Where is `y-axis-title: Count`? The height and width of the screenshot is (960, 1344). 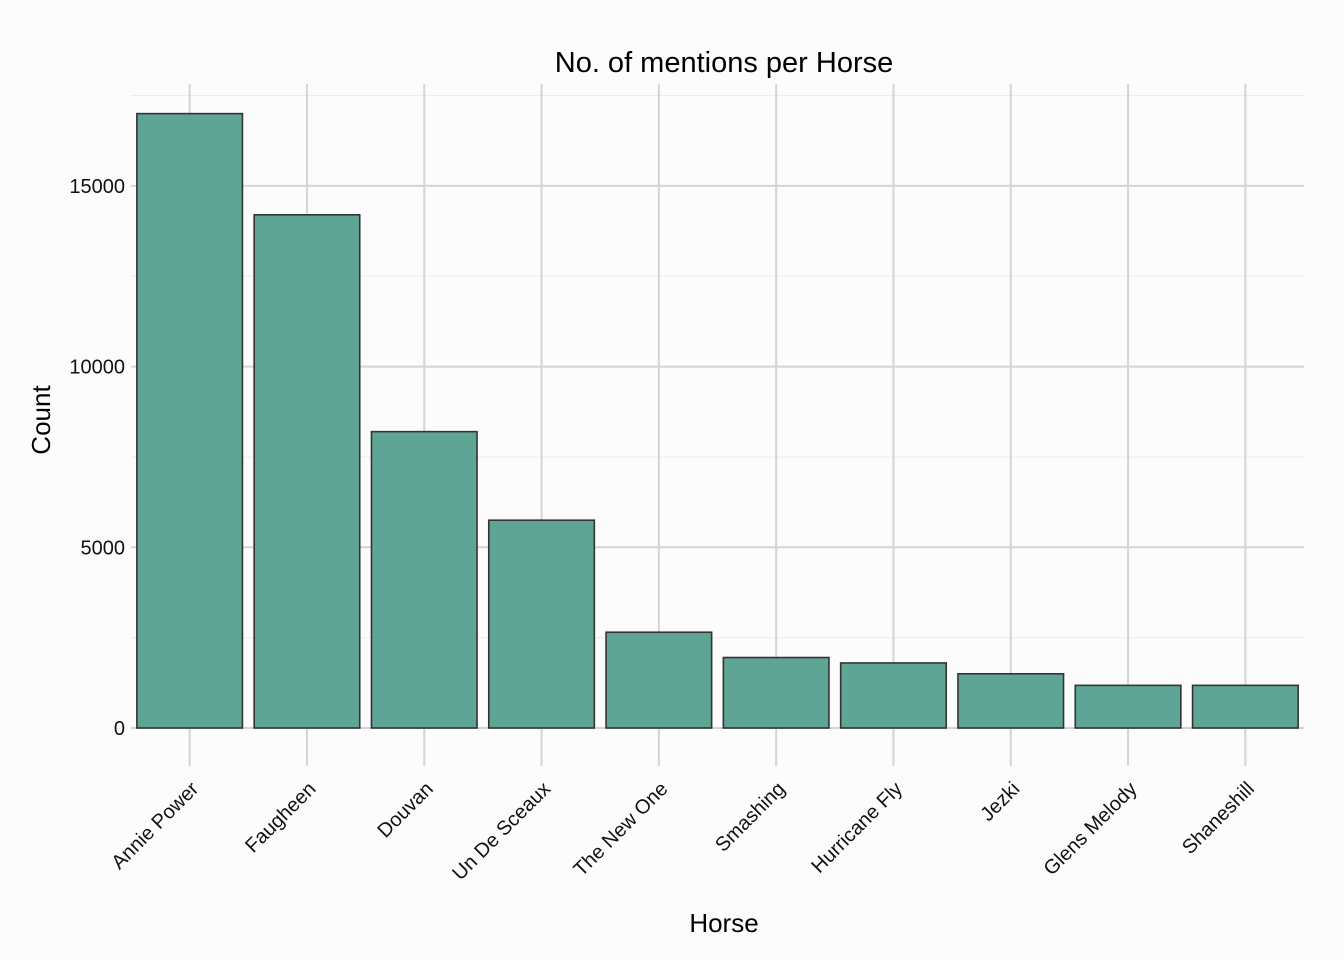
y-axis-title: Count is located at coordinates (41, 420).